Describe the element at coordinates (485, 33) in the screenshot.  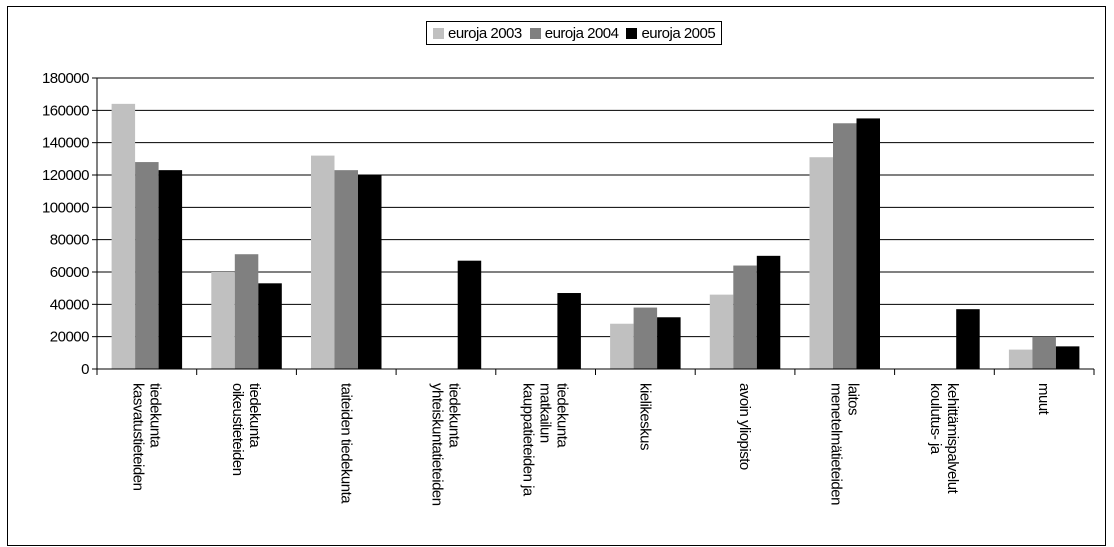
I see `legend-label-2003: euroja 2003` at that location.